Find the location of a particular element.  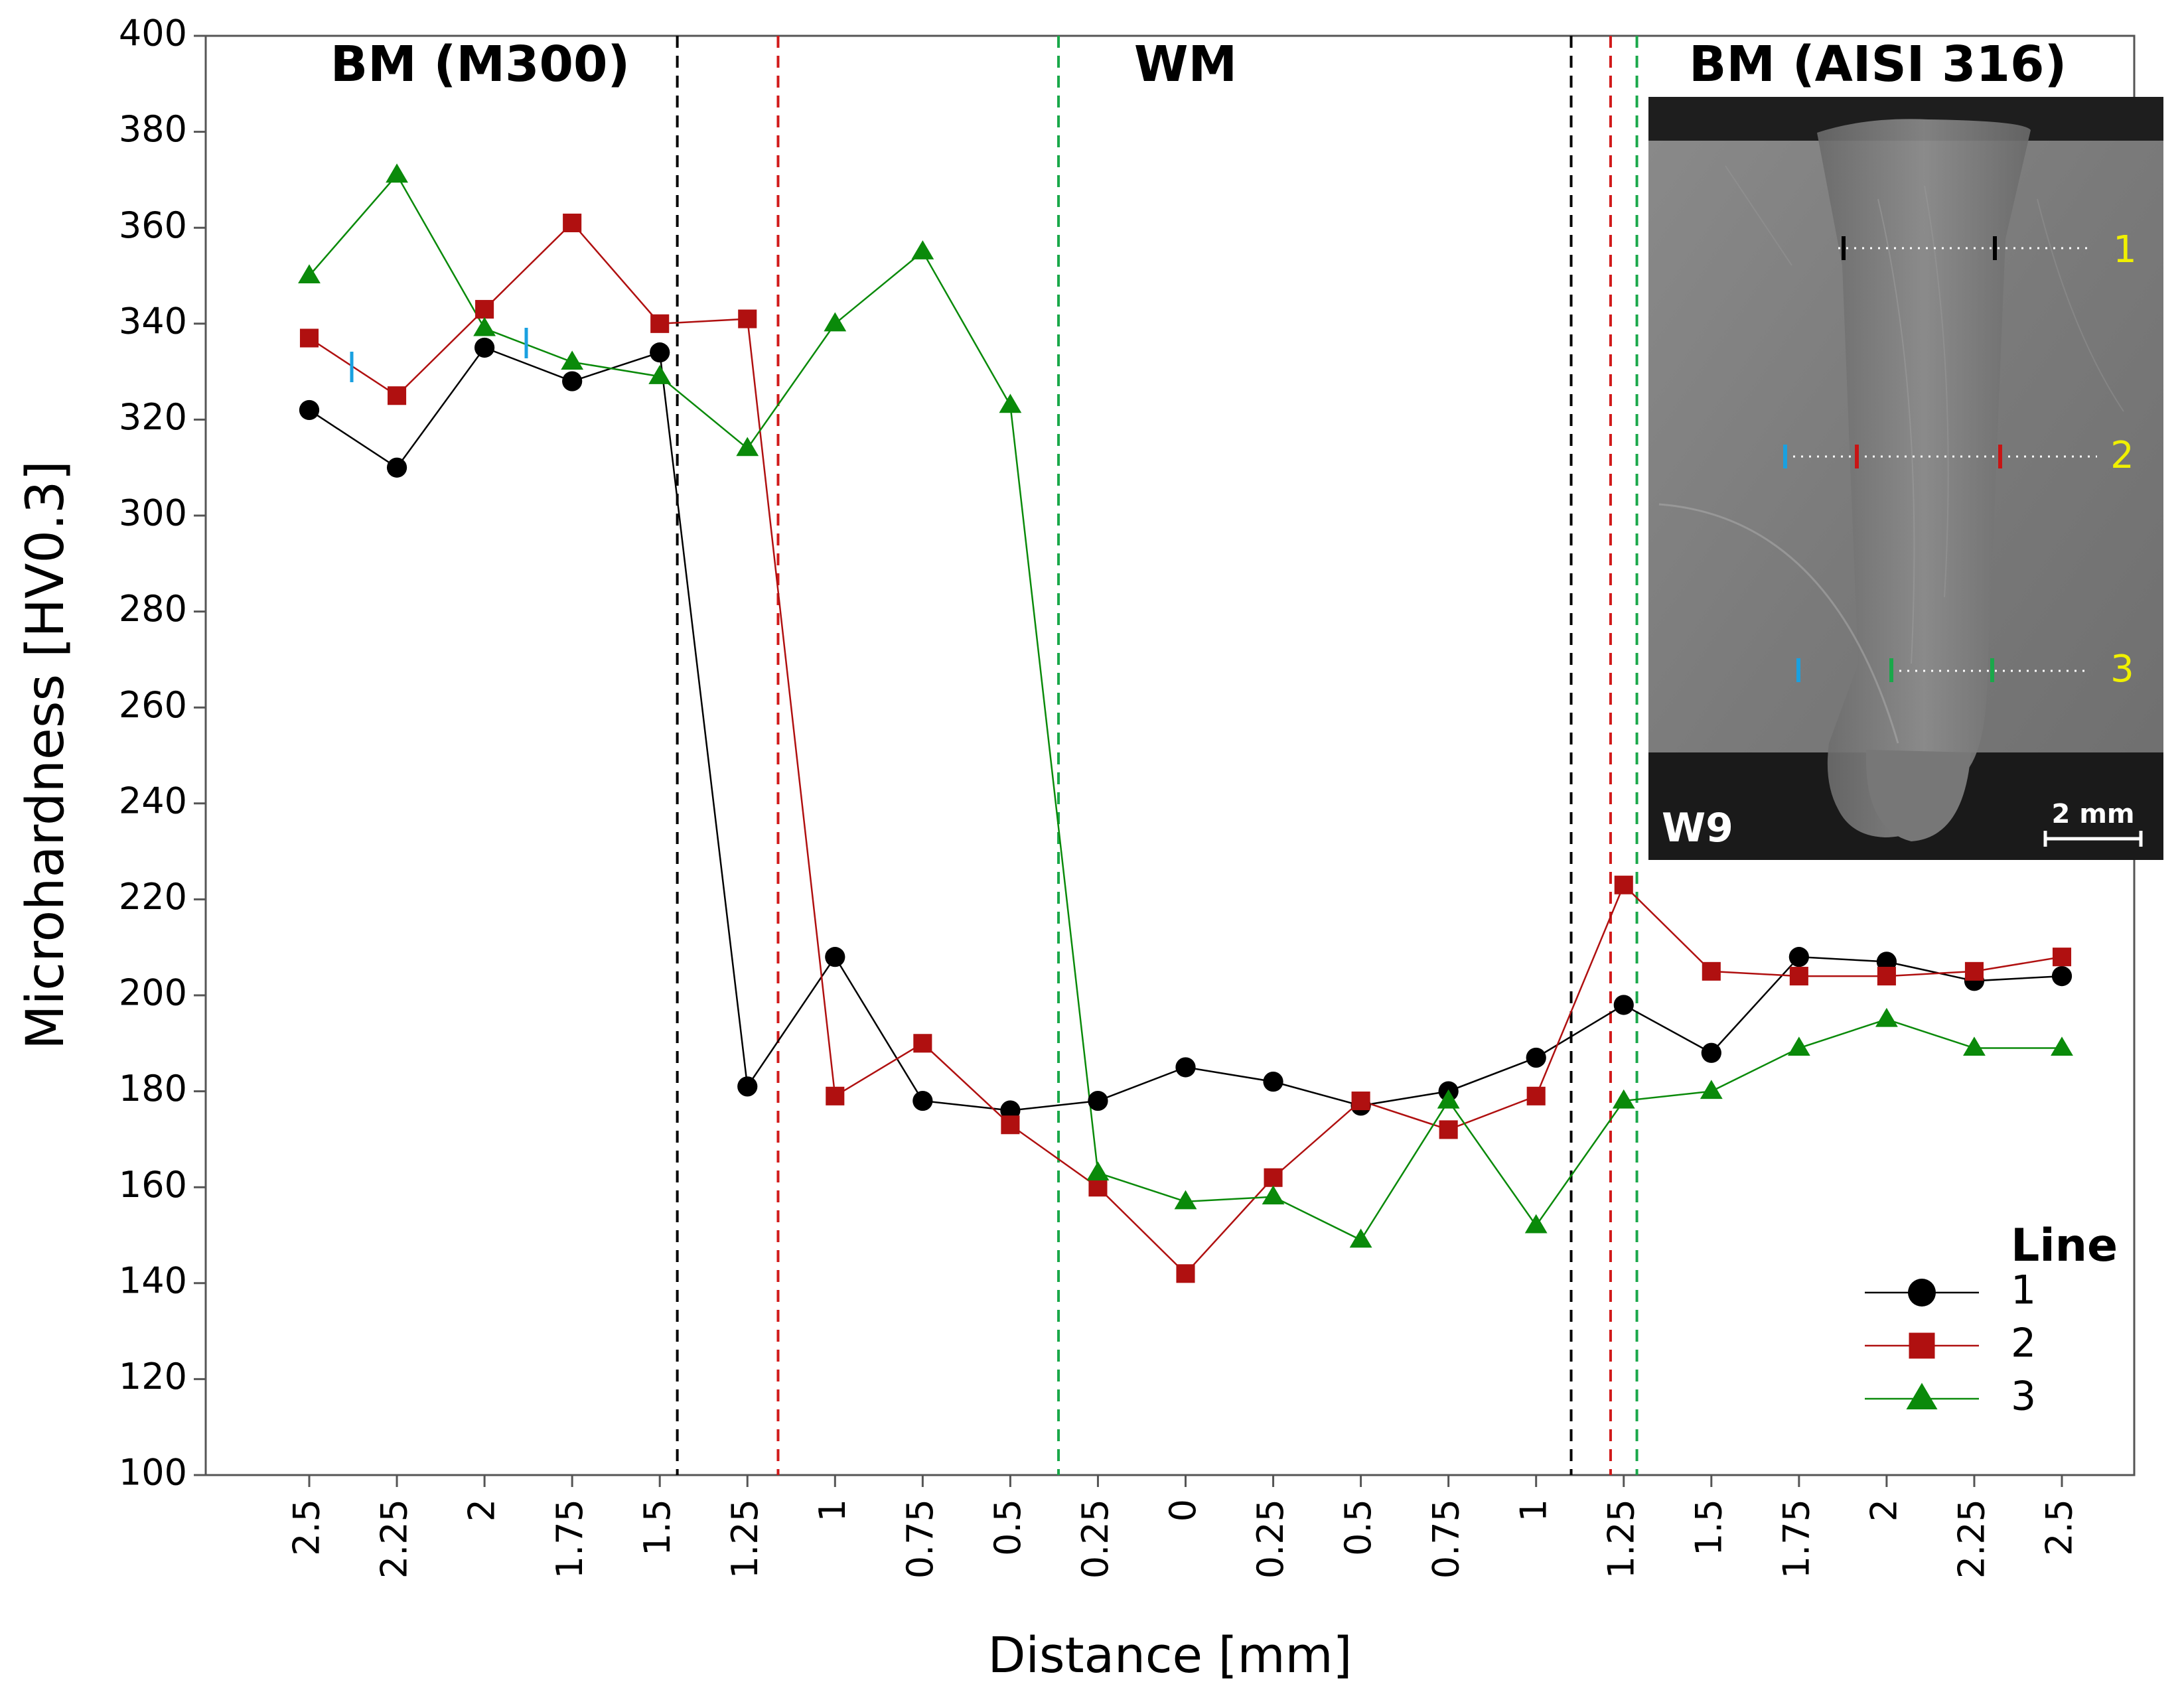

y-tick-label: 360 is located at coordinates (153, 225).